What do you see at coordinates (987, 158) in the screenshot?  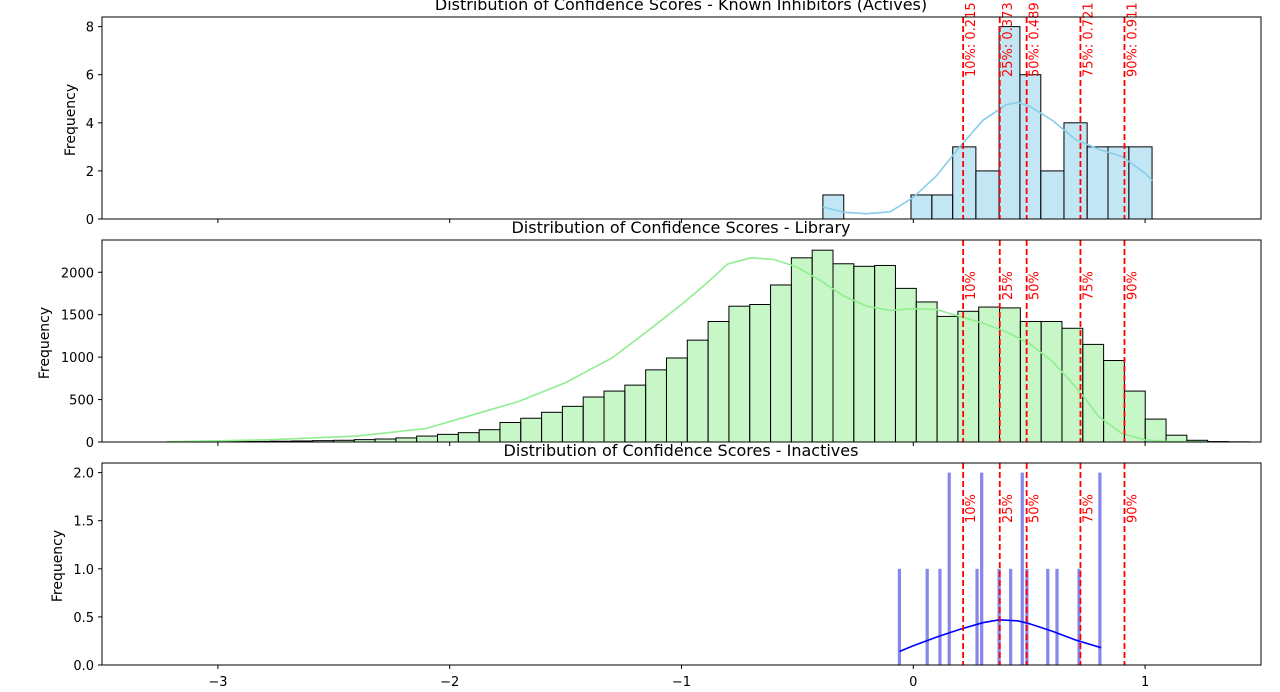 I see `kde-line` at bounding box center [987, 158].